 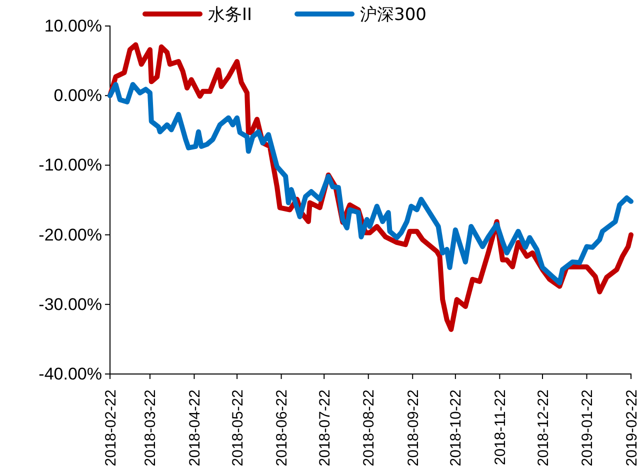 I want to click on y-tick-label: 10.00%, so click(x=73, y=26).